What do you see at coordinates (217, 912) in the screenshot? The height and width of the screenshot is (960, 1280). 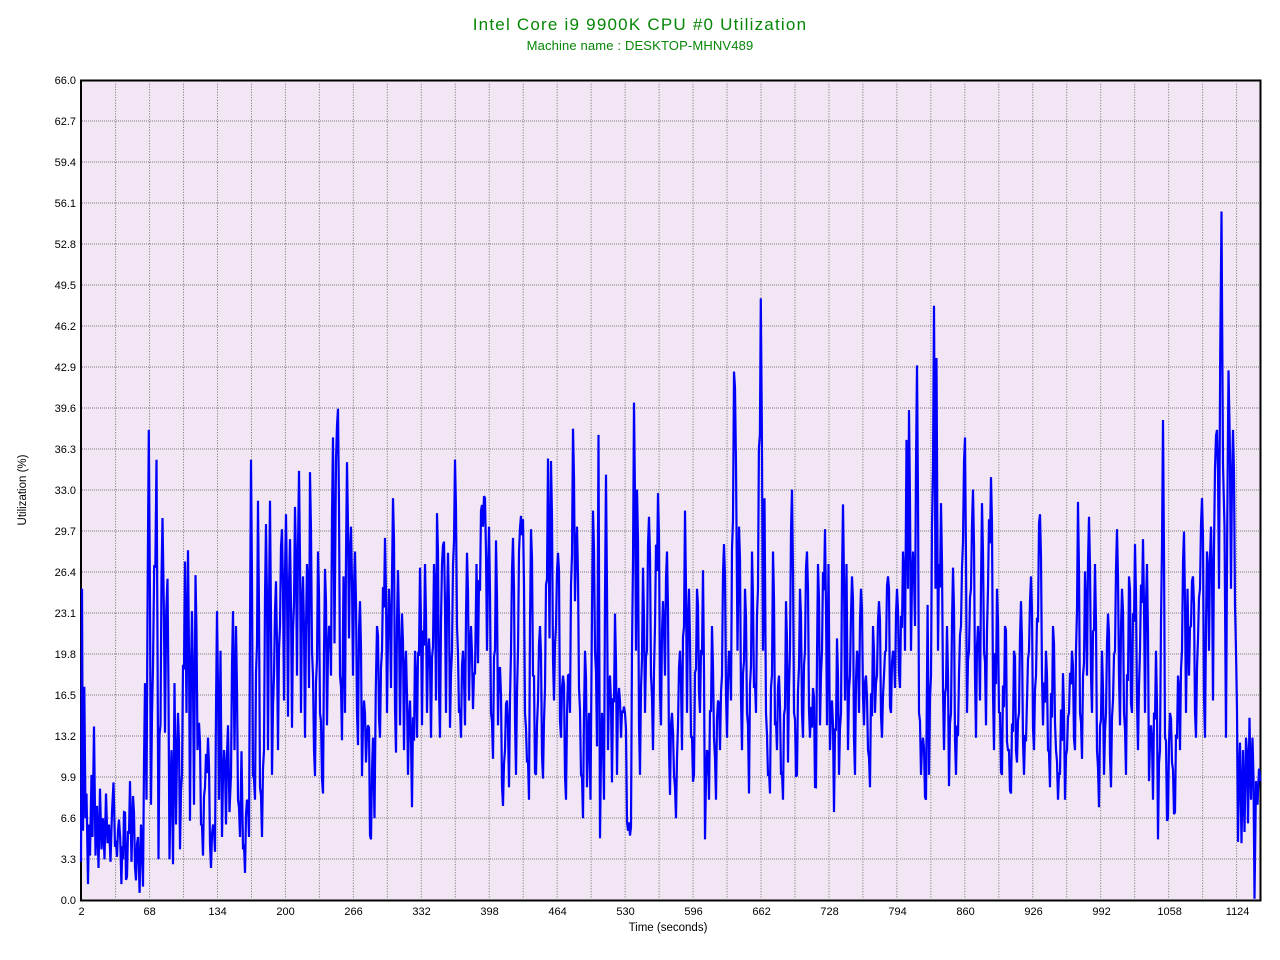 I see `svg-text: 134` at bounding box center [217, 912].